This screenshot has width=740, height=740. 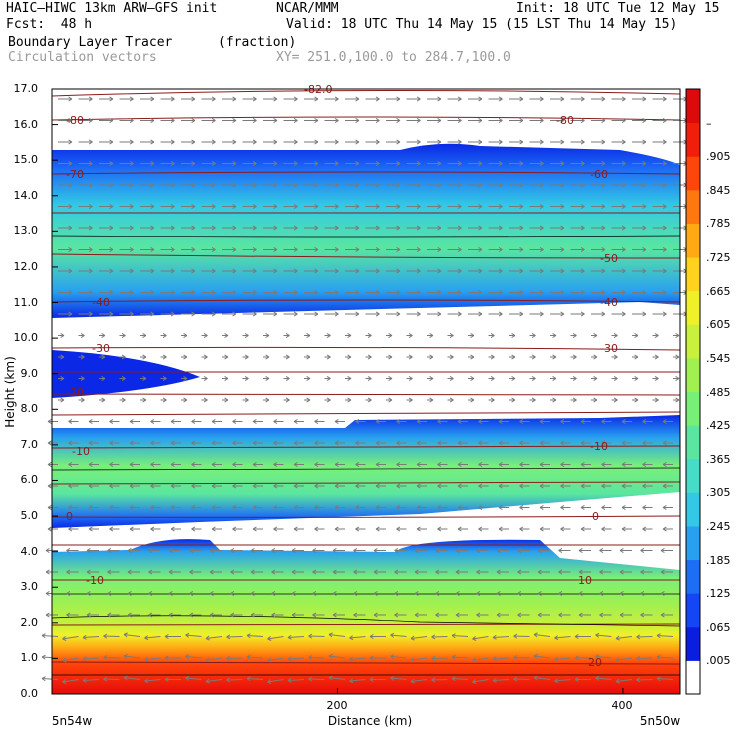 What do you see at coordinates (337, 705) in the screenshot?
I see `x-tick-200: 200` at bounding box center [337, 705].